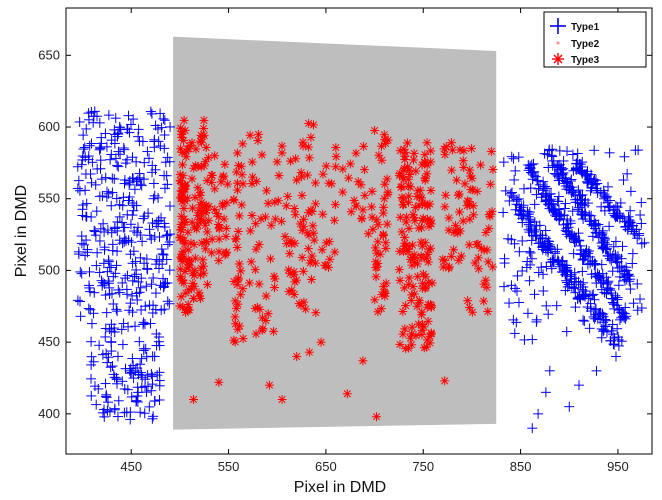  What do you see at coordinates (576, 59) in the screenshot?
I see `legend-item-type3: Type3` at bounding box center [576, 59].